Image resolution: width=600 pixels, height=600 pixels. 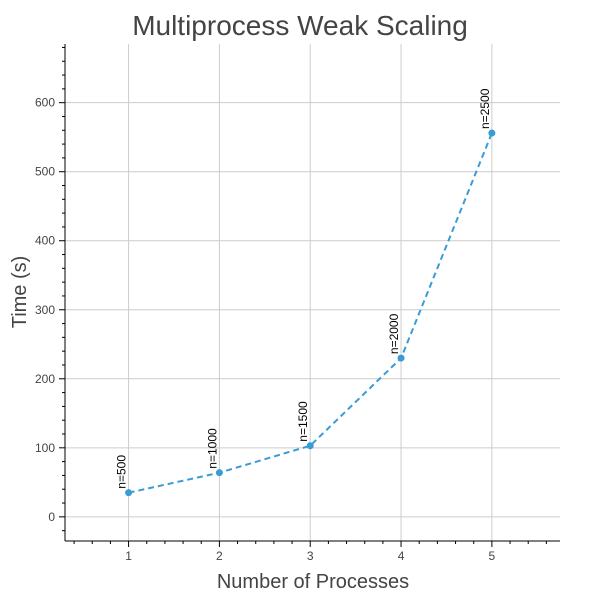 What do you see at coordinates (303, 421) in the screenshot?
I see `data-label: n=1500` at bounding box center [303, 421].